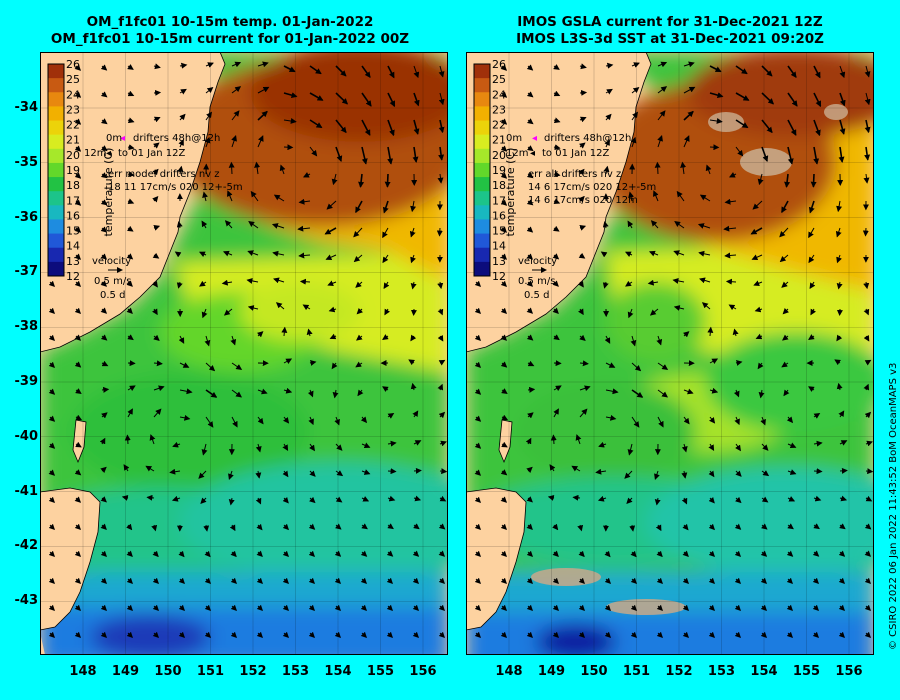 The image size is (900, 700). I want to click on colorbar-frame, so click(56, 170).